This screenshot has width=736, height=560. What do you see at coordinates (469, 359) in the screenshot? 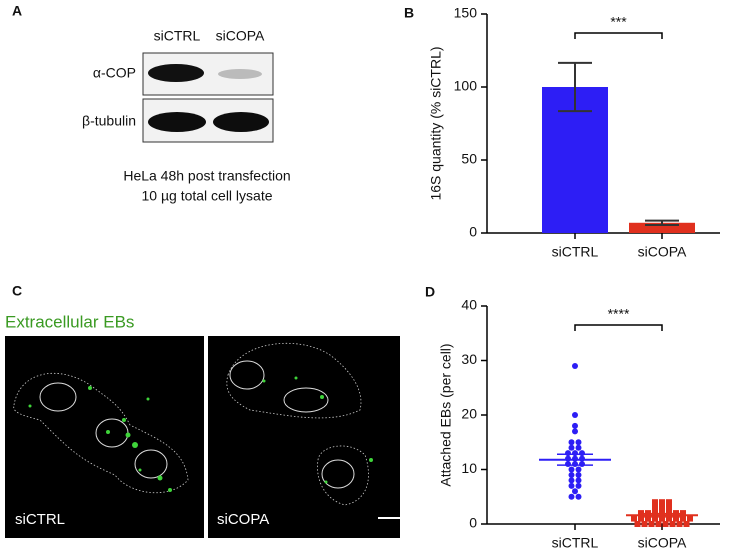
I see `y-tick-label: 30` at bounding box center [469, 359].